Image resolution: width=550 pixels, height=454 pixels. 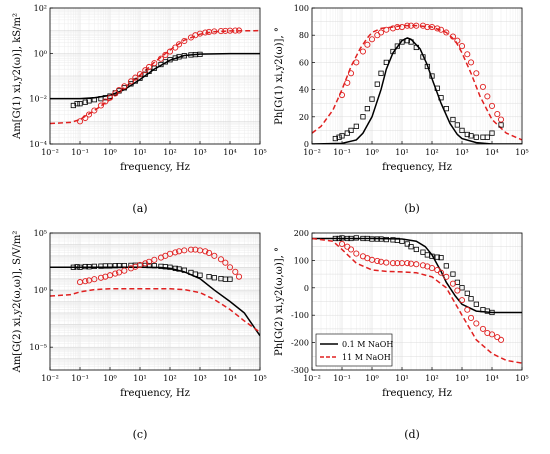 I want to click on y-tick-label: 10⁻⁵, so click(x=38, y=347).